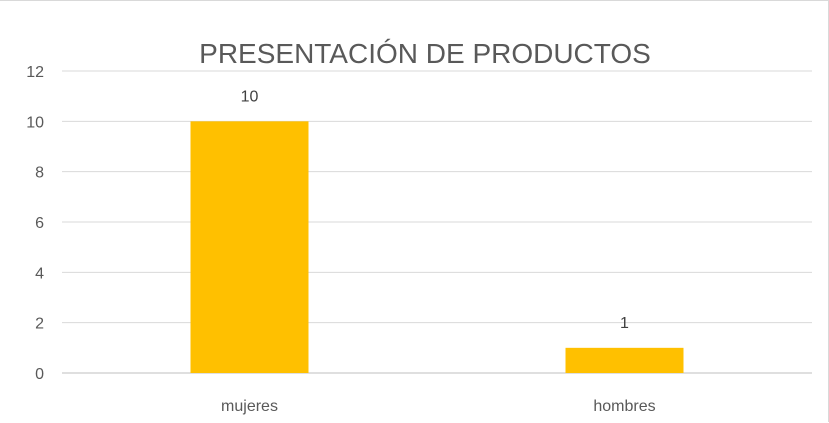 The image size is (829, 423). Describe the element at coordinates (35, 122) in the screenshot. I see `y-tick-label: 10` at that location.